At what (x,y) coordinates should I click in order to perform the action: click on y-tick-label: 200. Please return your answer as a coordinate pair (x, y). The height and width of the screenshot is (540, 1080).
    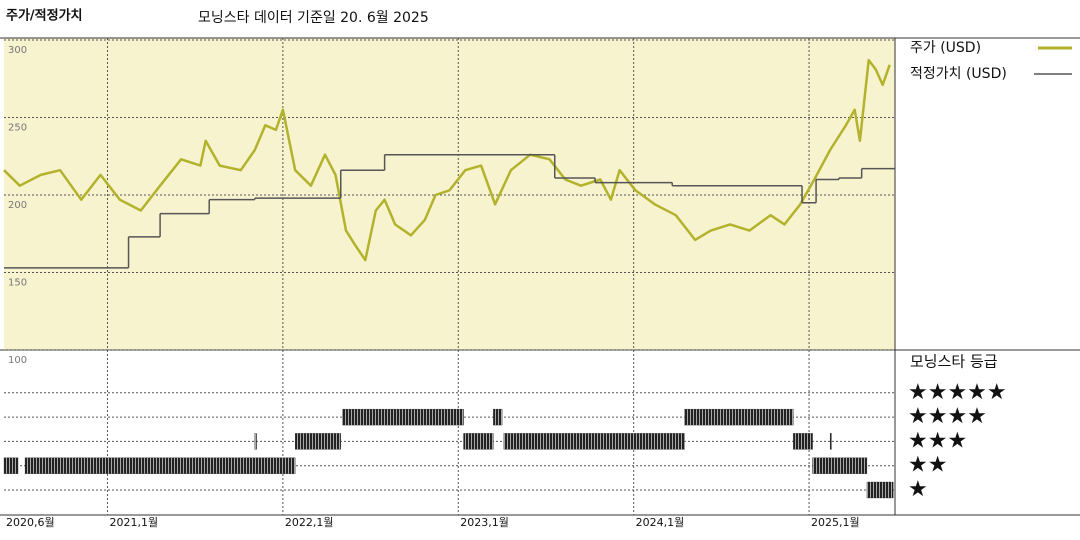
    Looking at the image, I should click on (17, 205).